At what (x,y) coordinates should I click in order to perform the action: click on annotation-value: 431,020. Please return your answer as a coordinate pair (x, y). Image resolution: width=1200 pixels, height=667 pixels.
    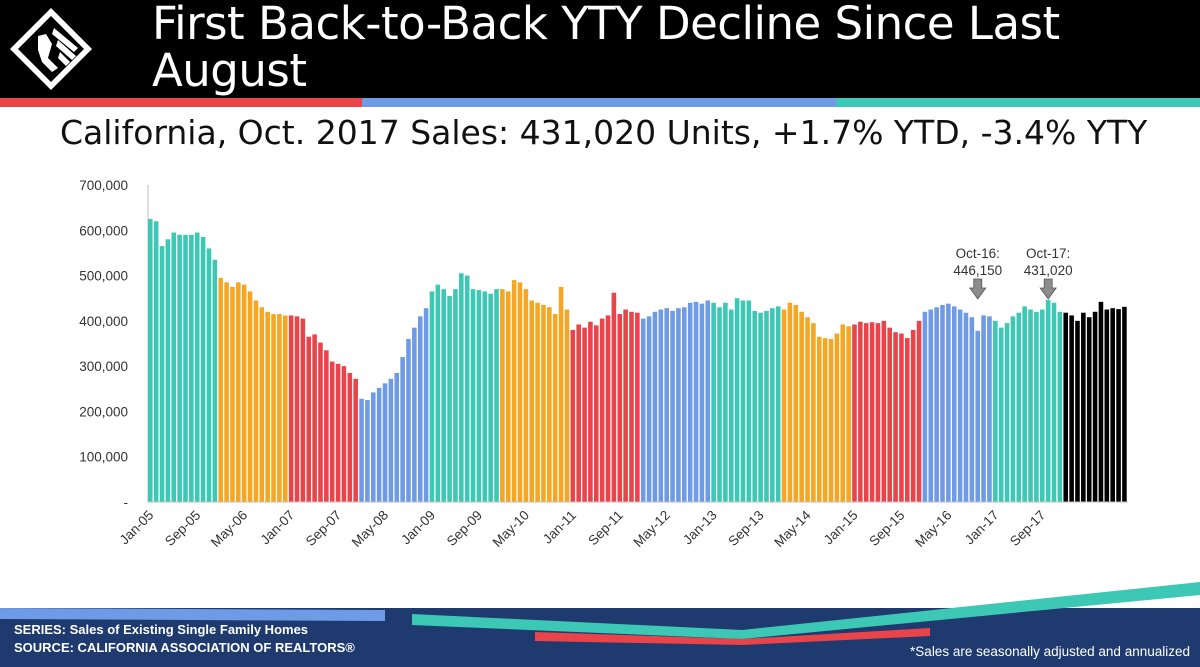
    Looking at the image, I should click on (1048, 270).